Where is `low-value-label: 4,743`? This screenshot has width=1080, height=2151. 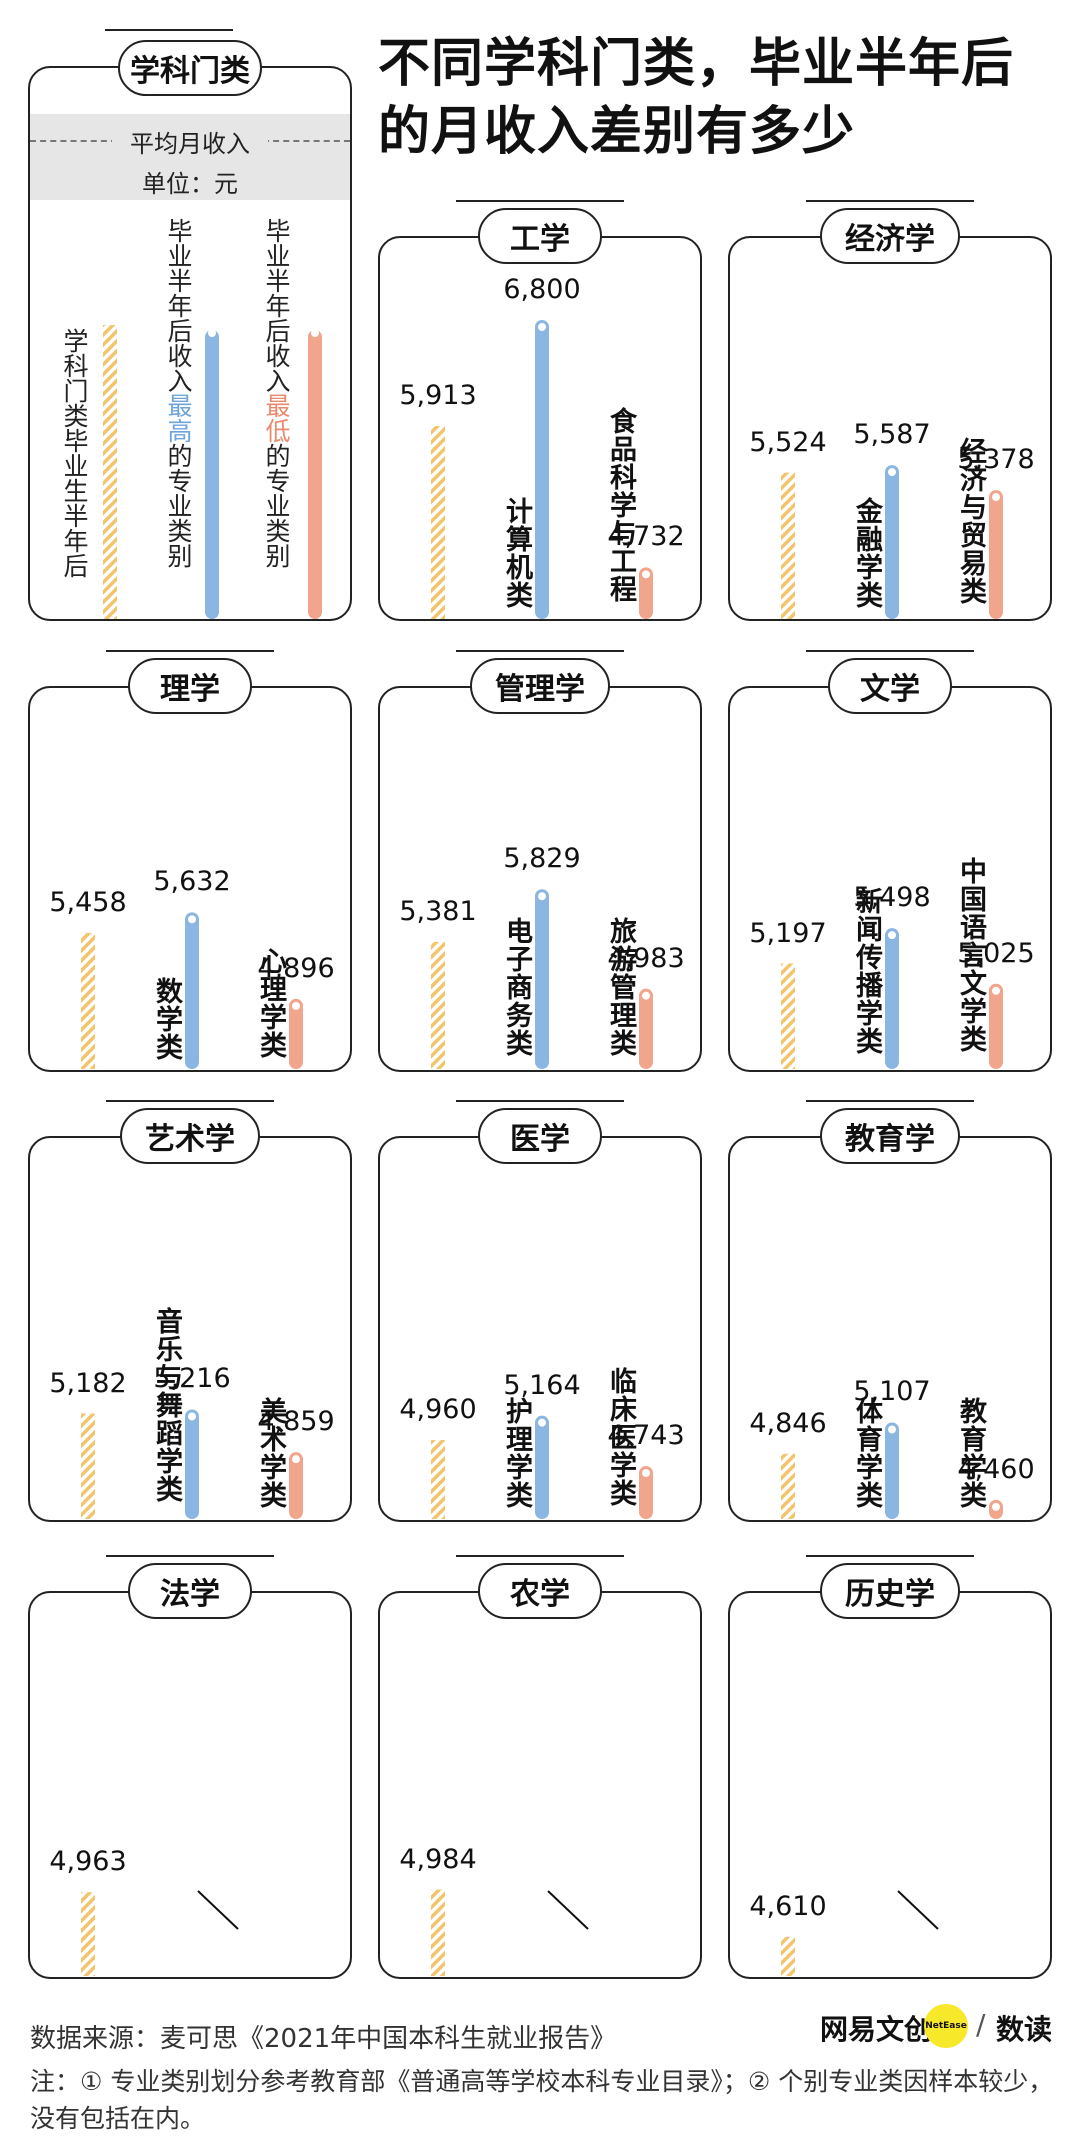 low-value-label: 4,743 is located at coordinates (646, 1436).